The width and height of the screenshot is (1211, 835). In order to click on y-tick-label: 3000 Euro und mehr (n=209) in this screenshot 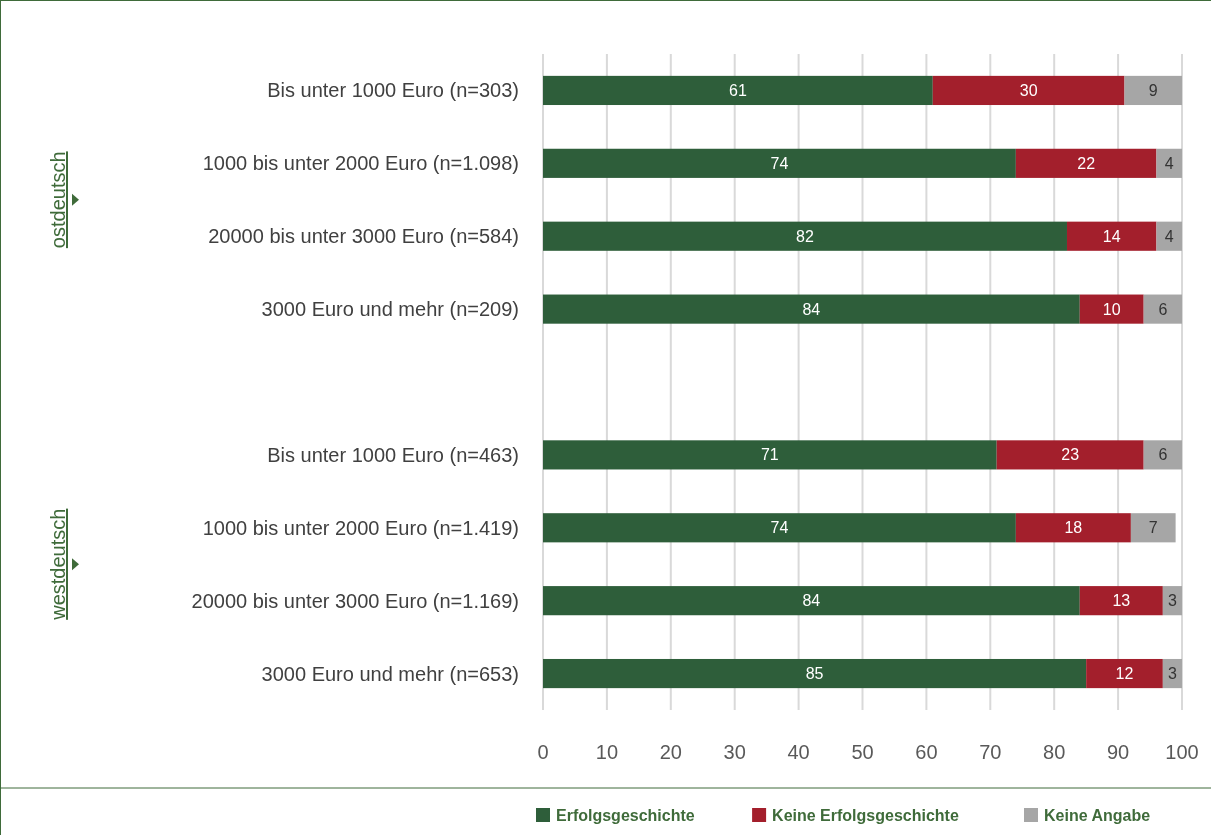, I will do `click(390, 309)`.